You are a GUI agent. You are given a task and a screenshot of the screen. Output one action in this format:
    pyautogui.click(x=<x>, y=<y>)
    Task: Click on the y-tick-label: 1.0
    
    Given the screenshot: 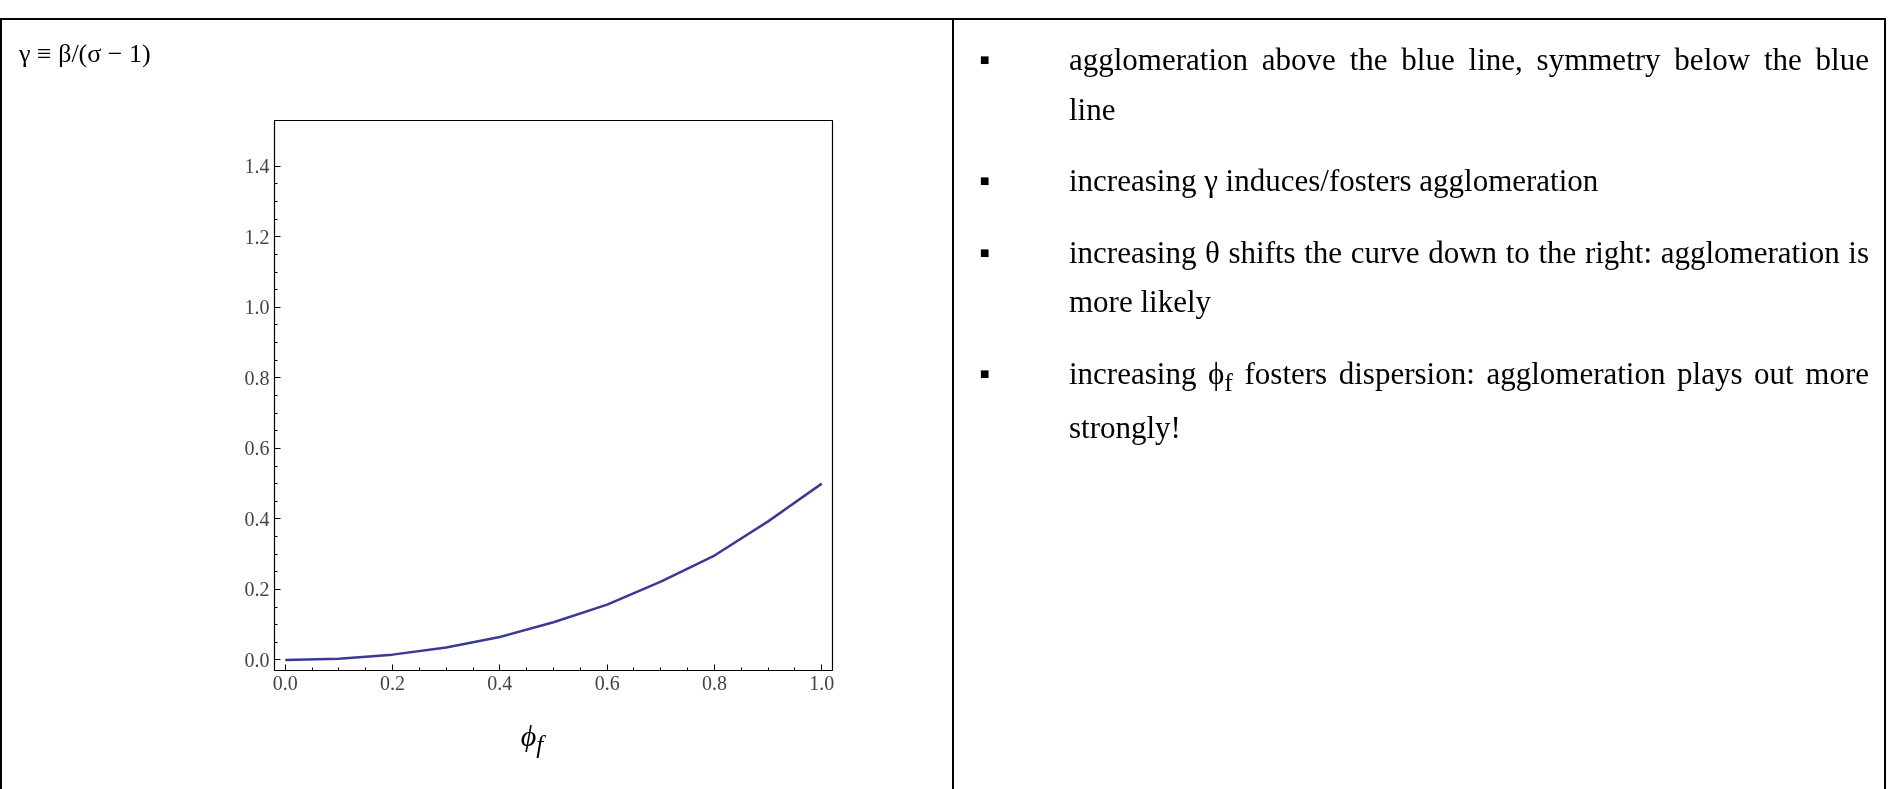 What is the action you would take?
    pyautogui.click(x=257, y=307)
    